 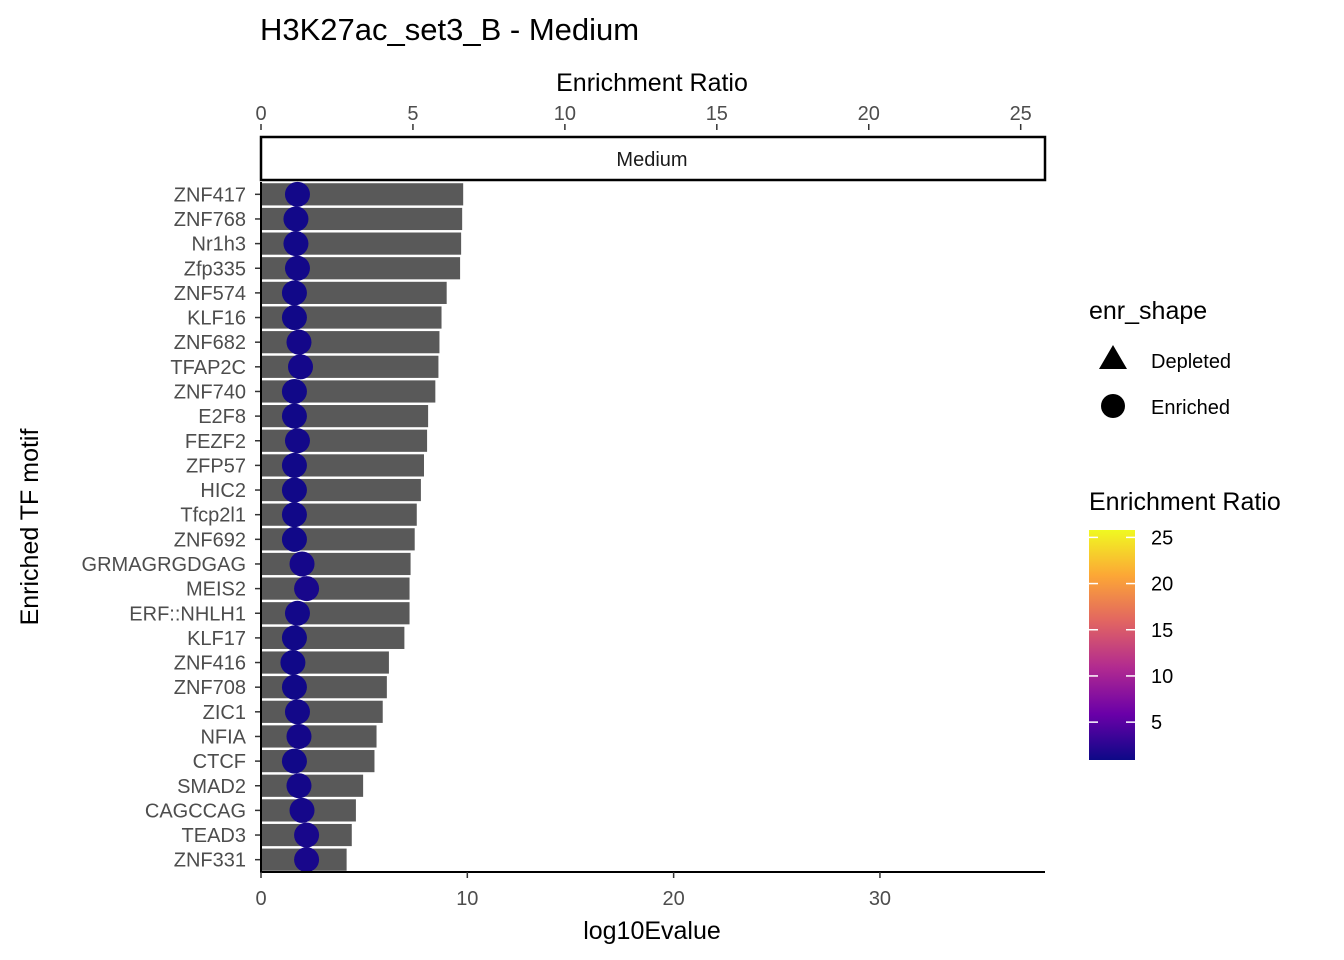 I want to click on bar-tfap2c, so click(x=350, y=366).